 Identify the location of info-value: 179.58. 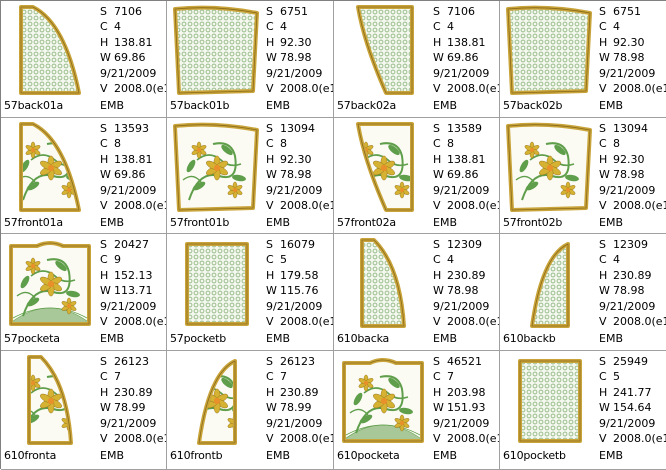
(299, 275).